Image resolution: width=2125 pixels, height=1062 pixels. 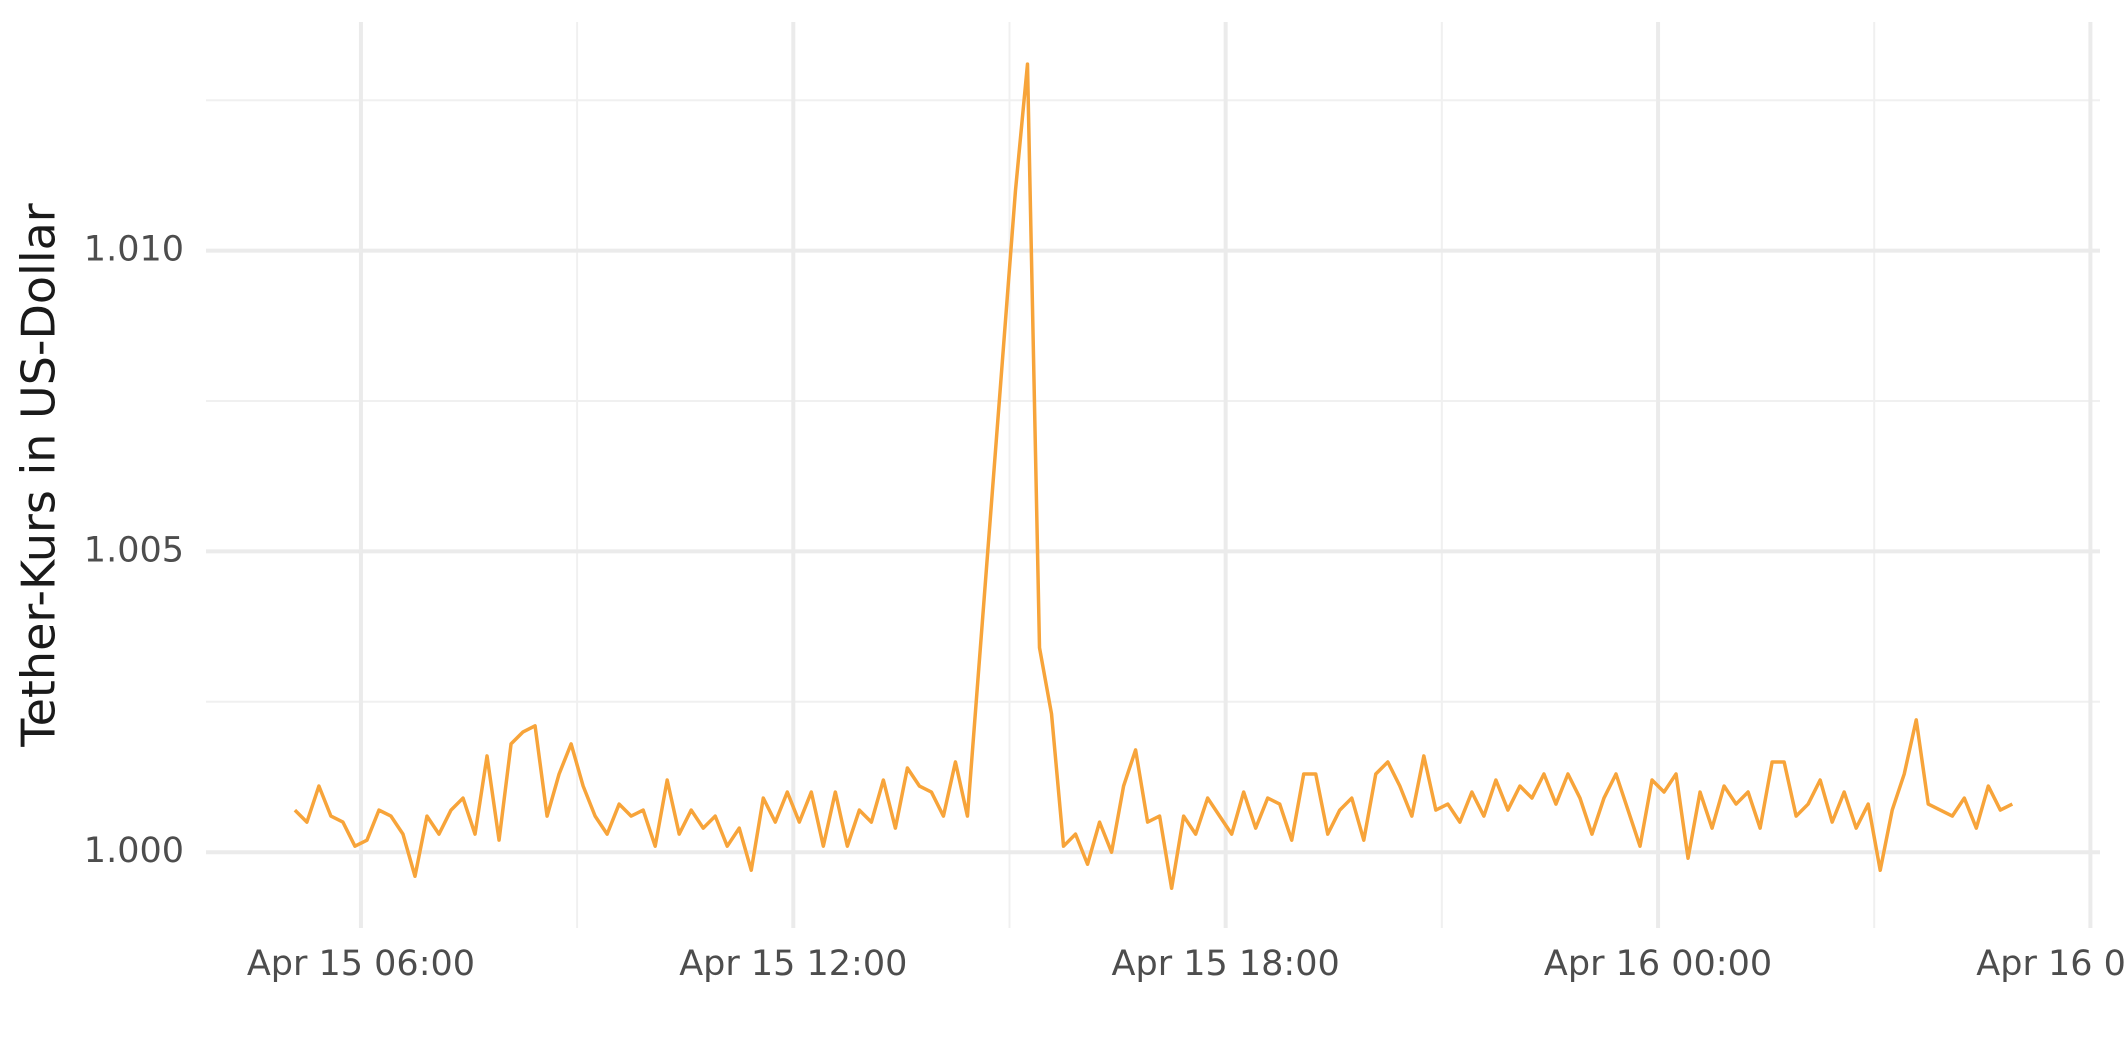 What do you see at coordinates (134, 250) in the screenshot?
I see `y-tick-label: 1.010` at bounding box center [134, 250].